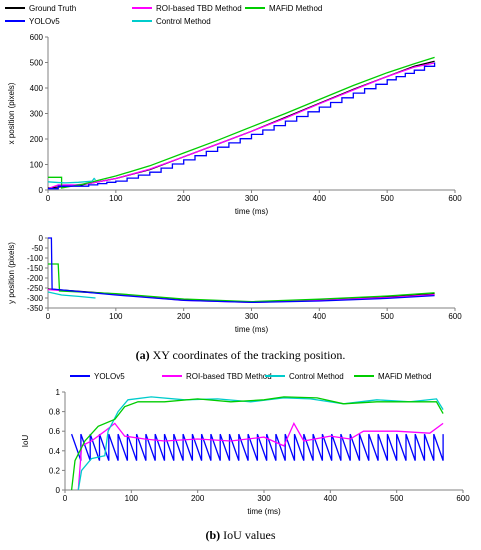 The height and width of the screenshot is (550, 481). What do you see at coordinates (11, 113) in the screenshot?
I see `y-axis-label: x position (pixels)` at bounding box center [11, 113].